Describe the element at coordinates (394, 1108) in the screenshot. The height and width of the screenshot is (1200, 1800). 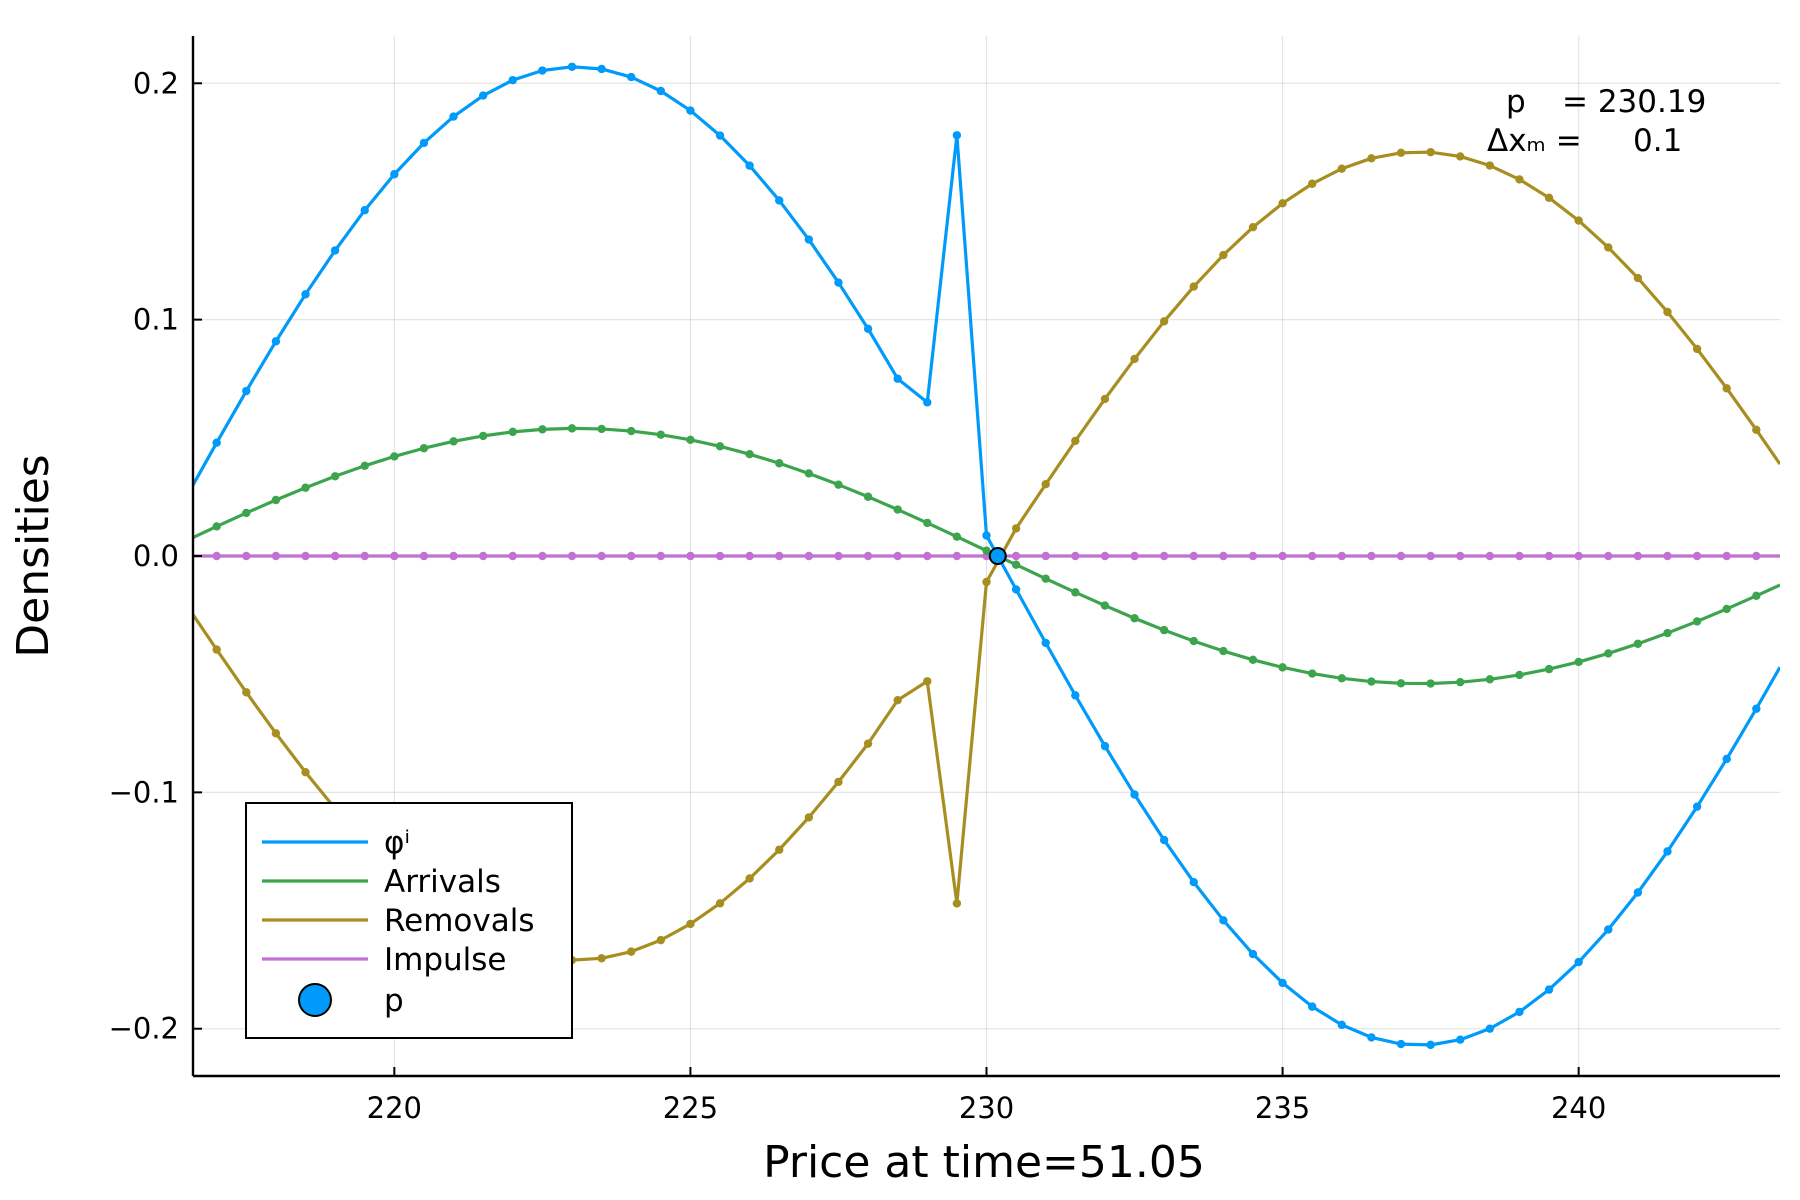
I see `x-tick-label: 220` at that location.